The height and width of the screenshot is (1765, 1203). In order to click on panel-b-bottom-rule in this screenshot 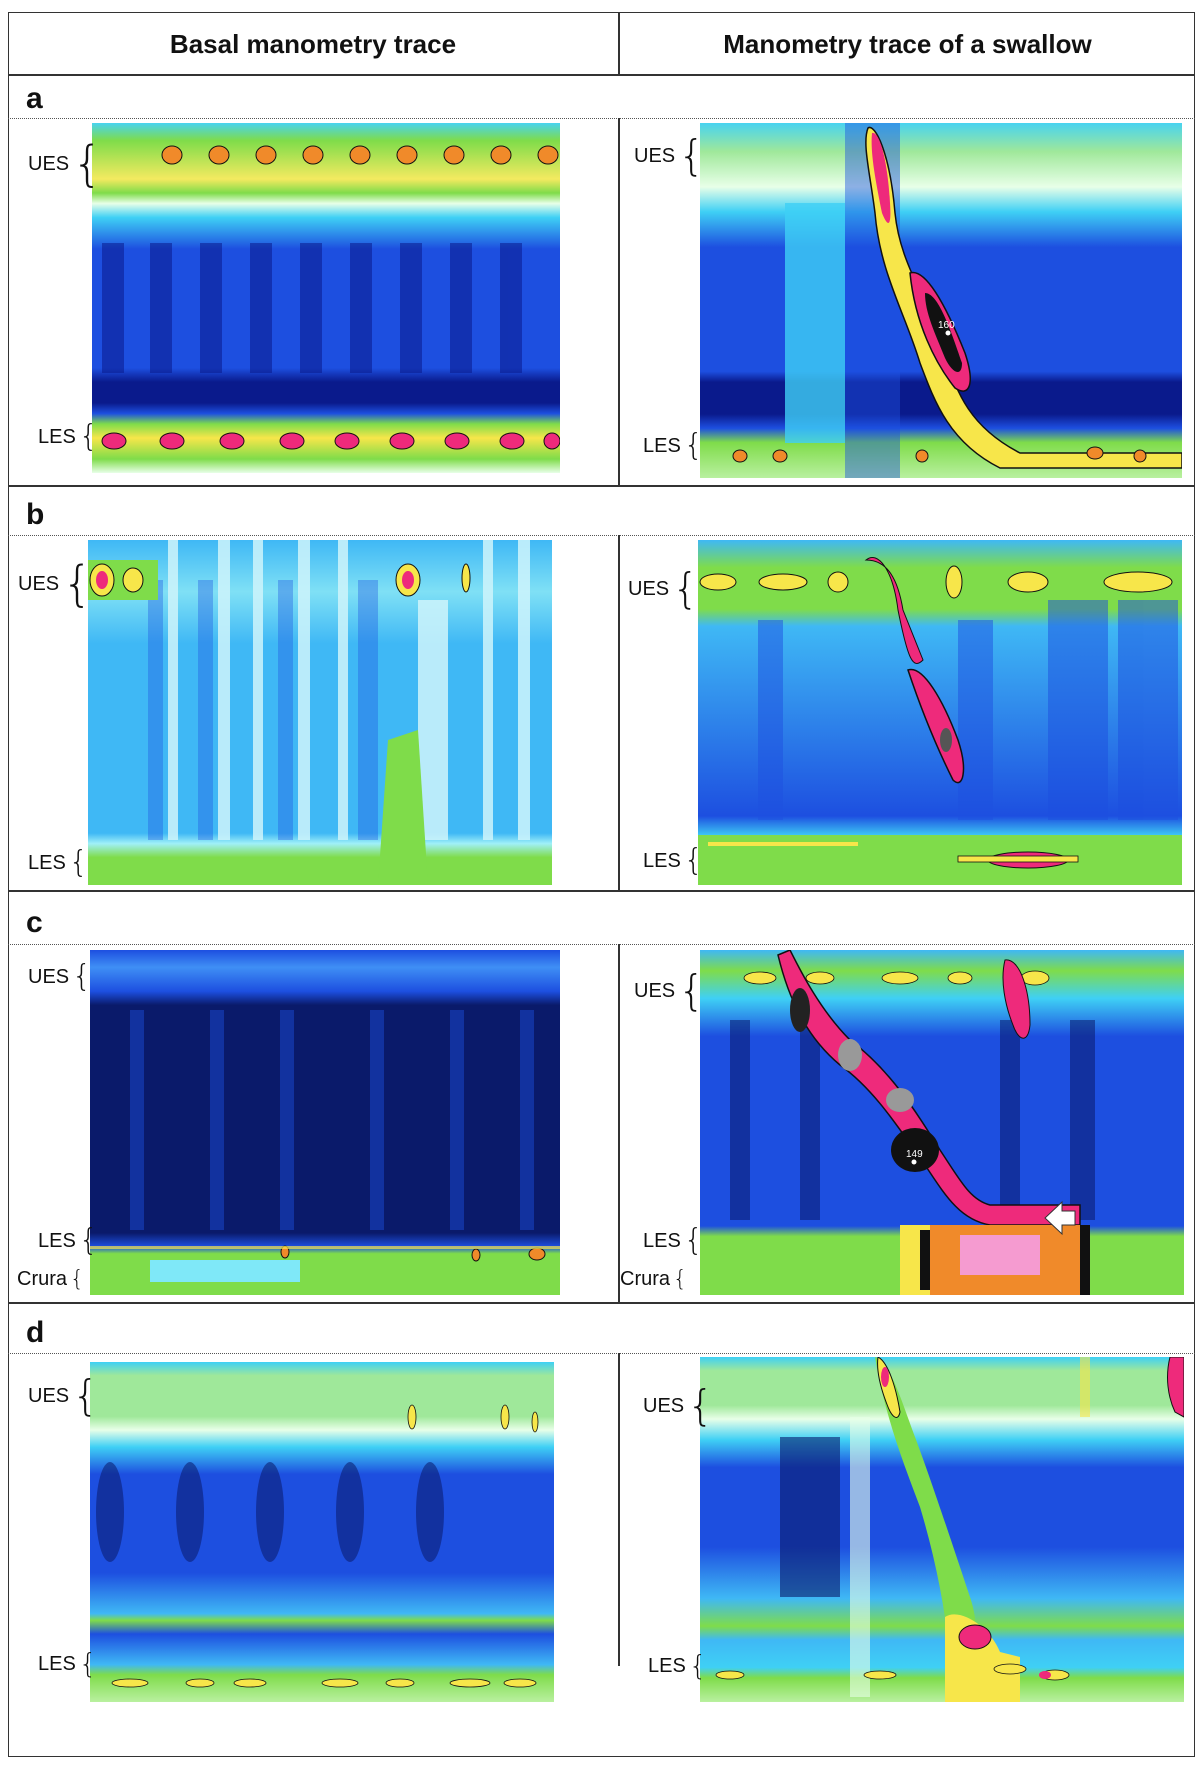, I will do `click(601, 891)`.